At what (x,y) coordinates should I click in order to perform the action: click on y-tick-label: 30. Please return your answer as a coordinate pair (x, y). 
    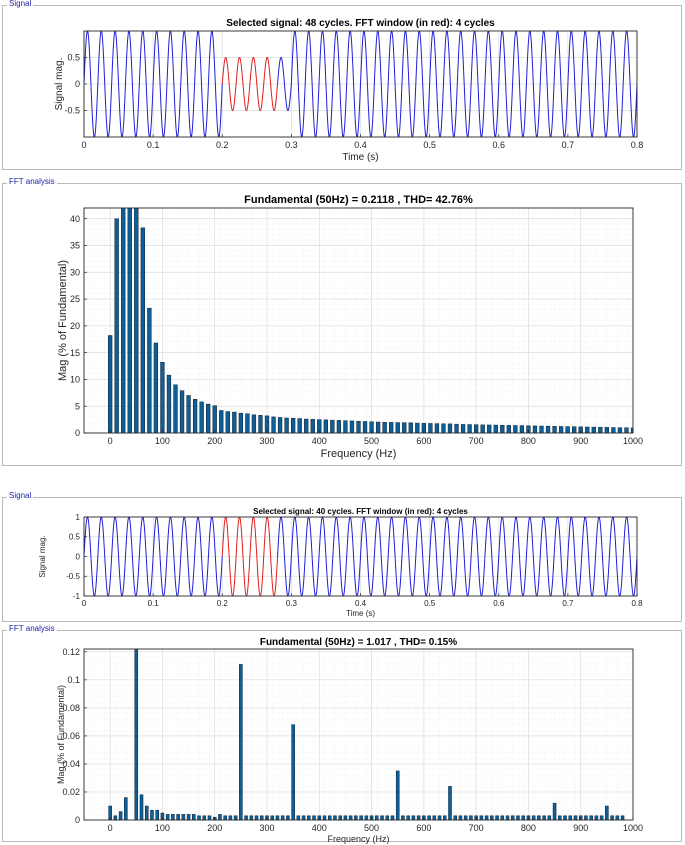
    Looking at the image, I should click on (75, 272).